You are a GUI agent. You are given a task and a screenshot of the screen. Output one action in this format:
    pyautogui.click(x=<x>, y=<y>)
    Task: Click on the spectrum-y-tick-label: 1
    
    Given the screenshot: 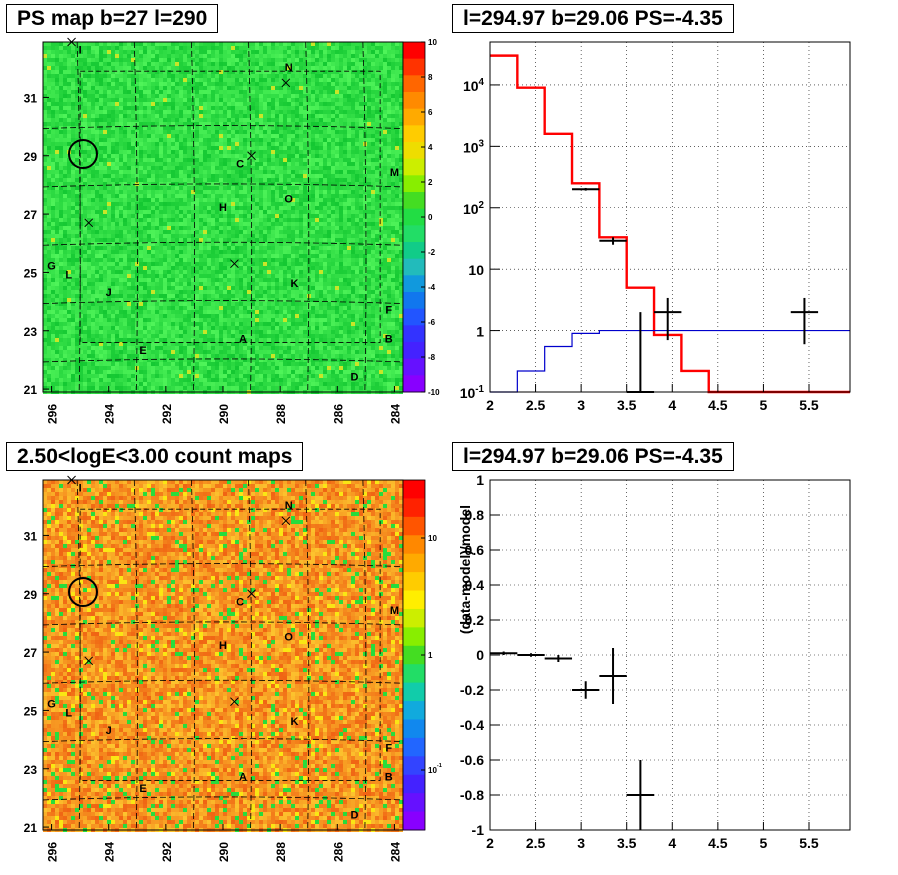 What is the action you would take?
    pyautogui.click(x=480, y=332)
    